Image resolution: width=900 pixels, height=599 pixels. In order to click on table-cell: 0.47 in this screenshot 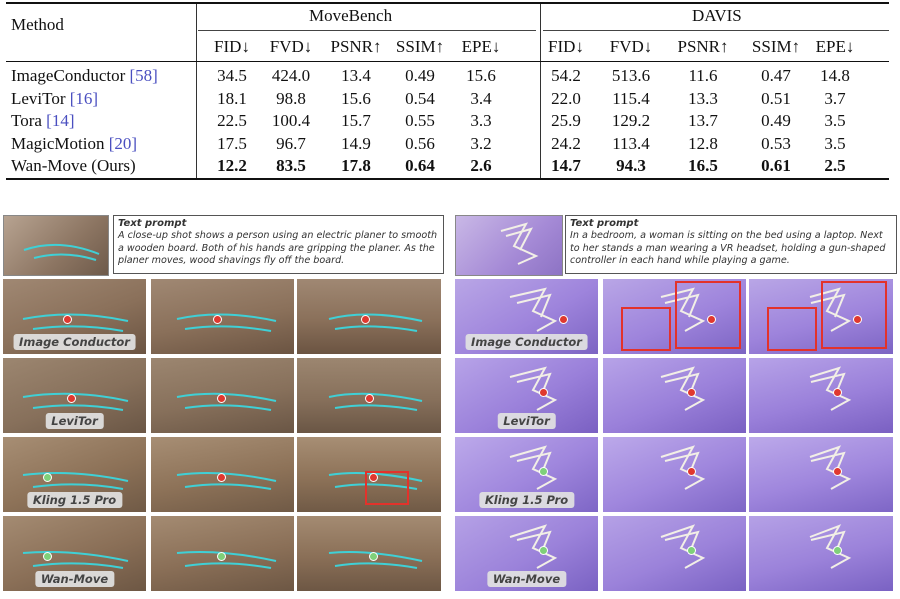, I will do `click(776, 75)`.